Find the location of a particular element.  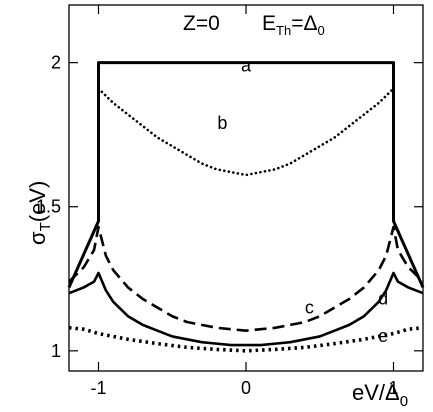

chart-title: Z=0 ETh=Δ0 is located at coordinates (254, 25).